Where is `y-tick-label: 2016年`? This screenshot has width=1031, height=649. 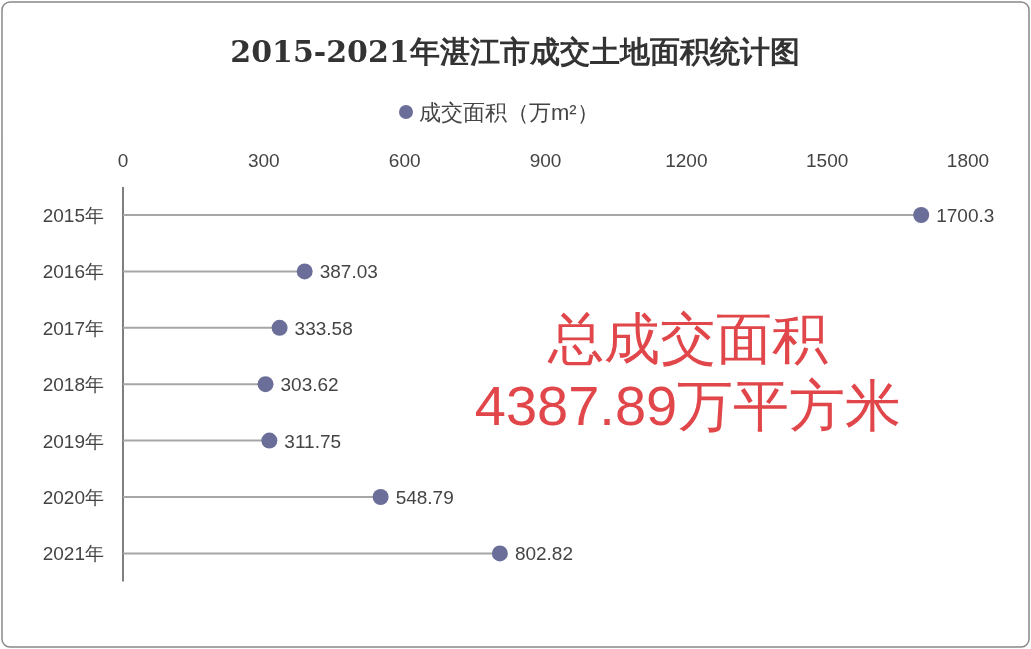 y-tick-label: 2016年 is located at coordinates (73, 272).